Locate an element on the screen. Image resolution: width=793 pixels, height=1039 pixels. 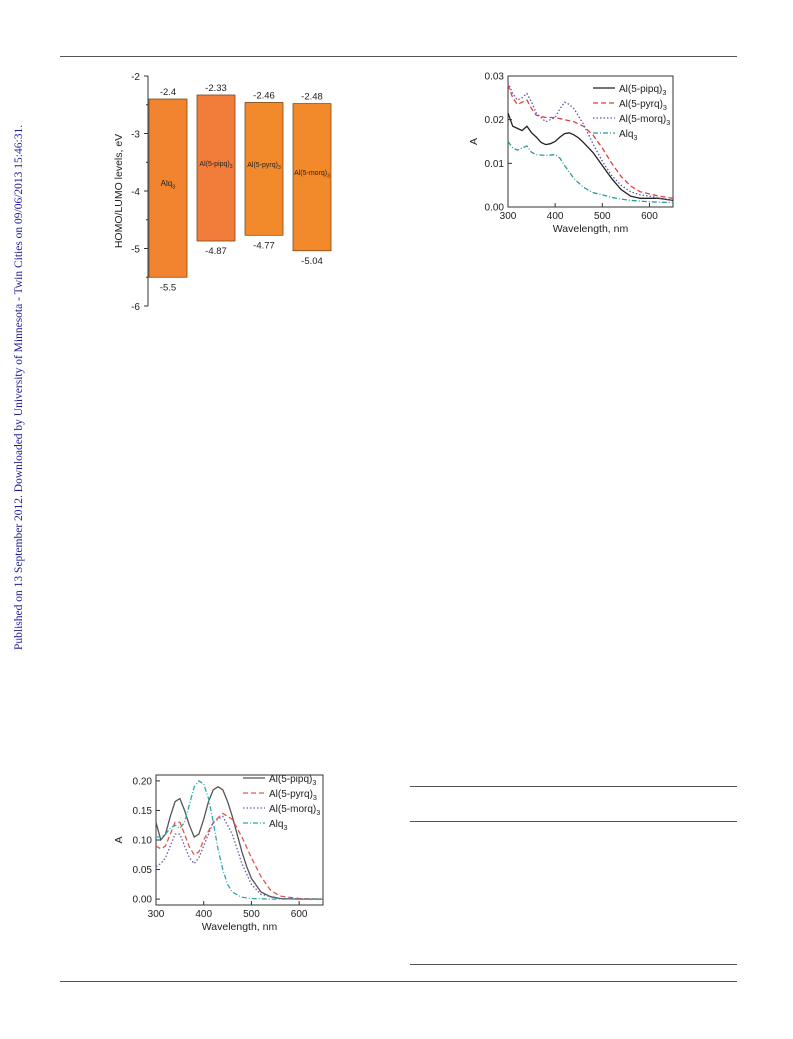
footer-rule is located at coordinates (398, 981).